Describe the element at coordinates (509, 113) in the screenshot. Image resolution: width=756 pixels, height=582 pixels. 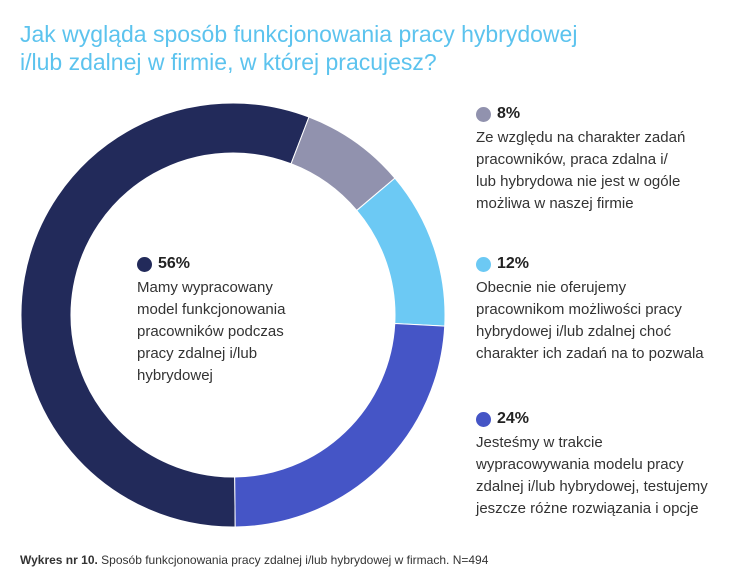
I see `legend-pct-8: 8%` at that location.